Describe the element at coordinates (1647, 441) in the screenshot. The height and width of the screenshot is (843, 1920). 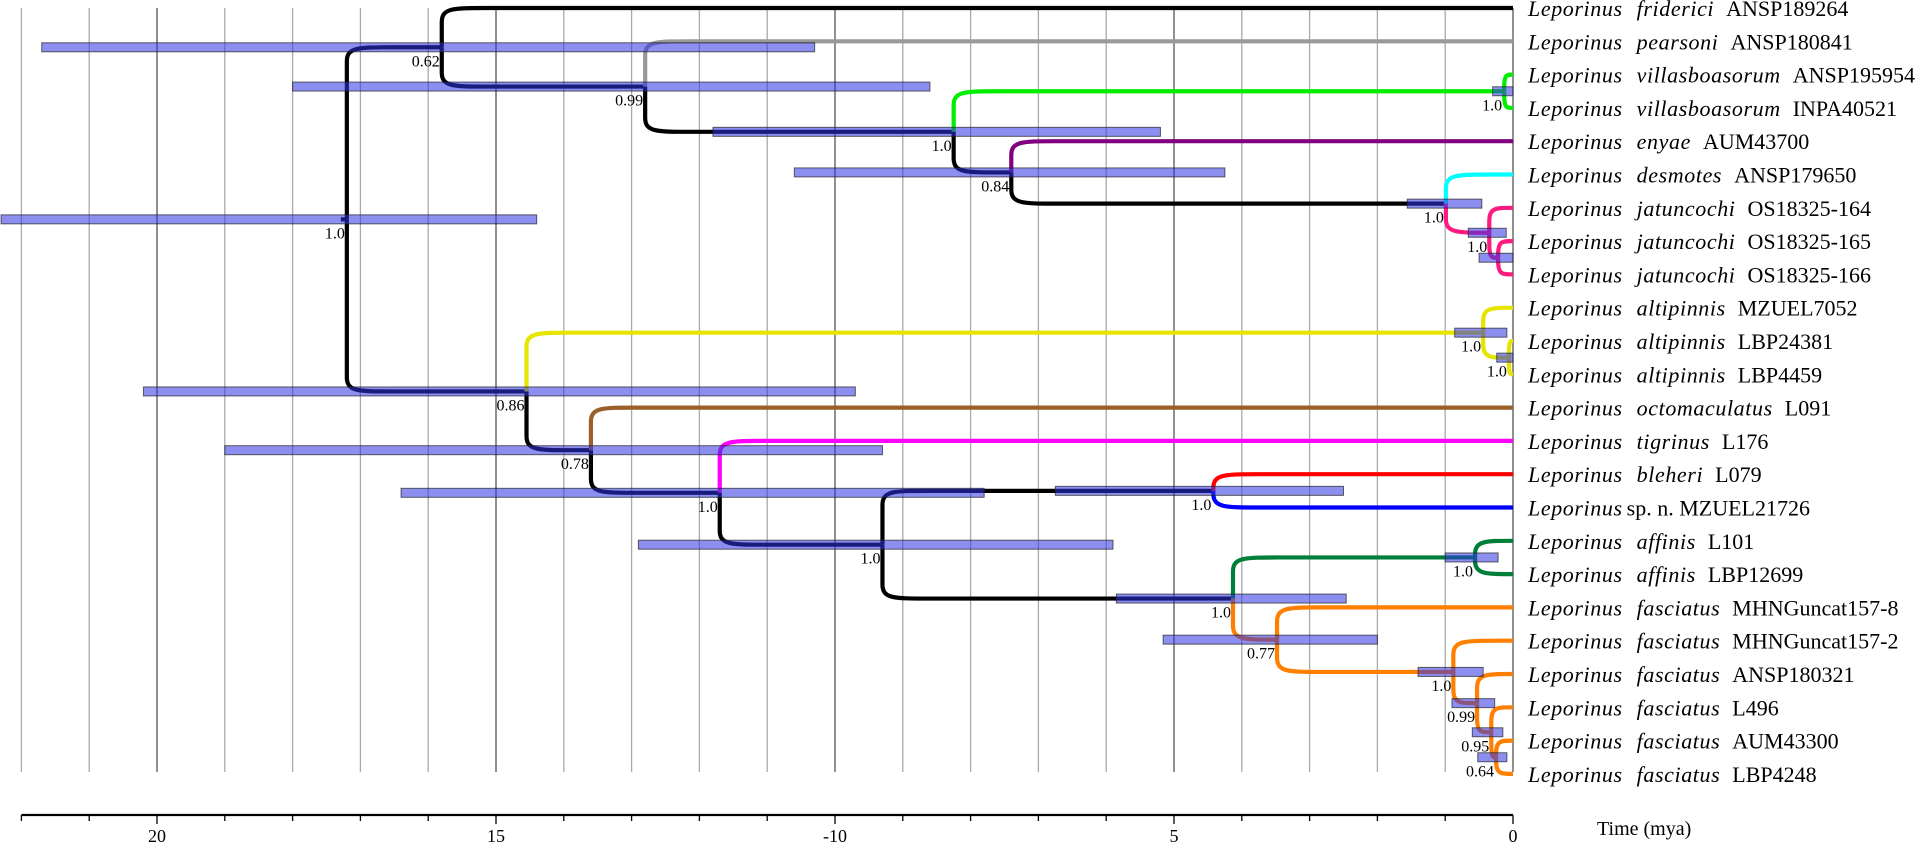
I see `taxon-label: Leporinus tigrinus L176` at that location.